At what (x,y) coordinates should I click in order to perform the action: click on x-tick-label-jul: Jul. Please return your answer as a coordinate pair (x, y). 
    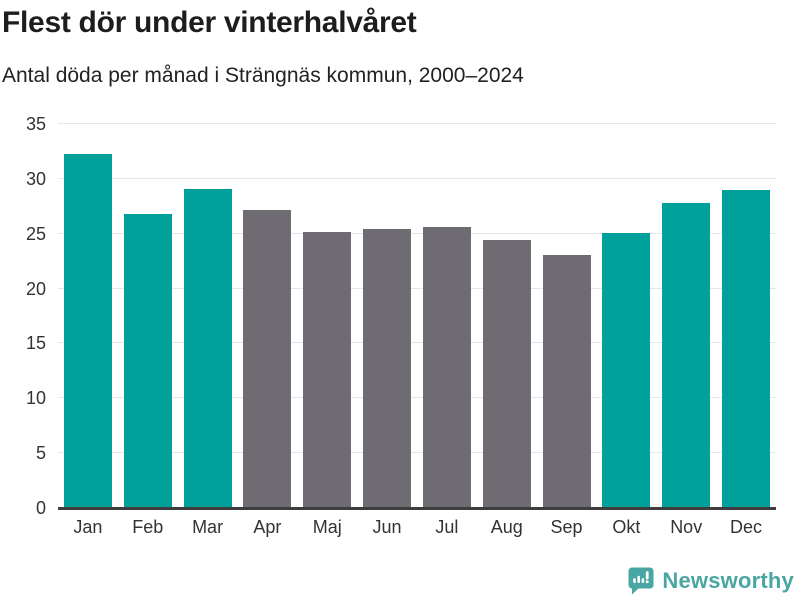
    Looking at the image, I should click on (447, 527).